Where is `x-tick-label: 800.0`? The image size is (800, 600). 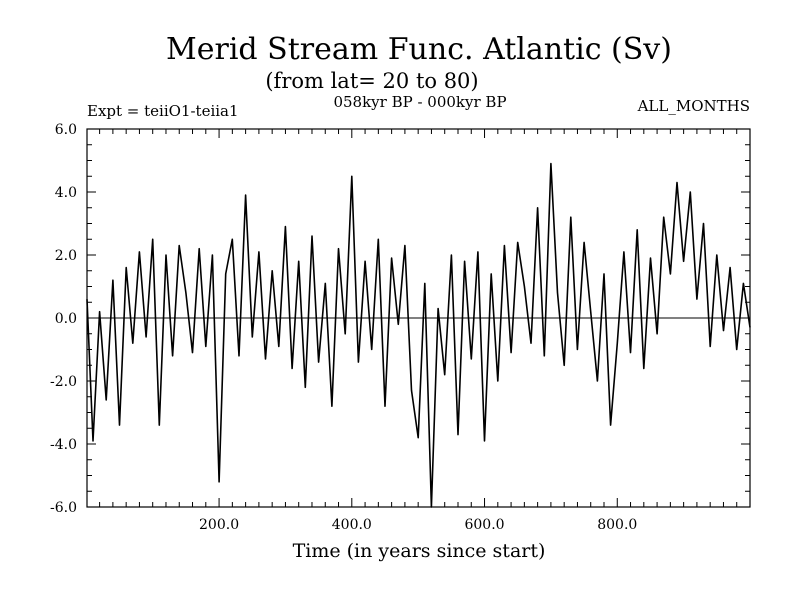
x-tick-label: 800.0 is located at coordinates (617, 525).